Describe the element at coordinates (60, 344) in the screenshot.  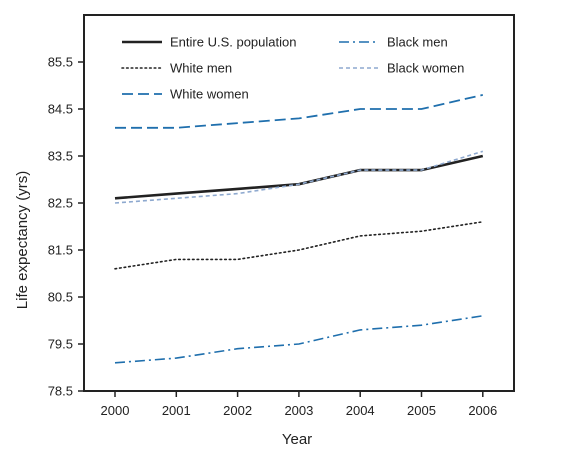
I see `y-tick-label: 79.5` at that location.